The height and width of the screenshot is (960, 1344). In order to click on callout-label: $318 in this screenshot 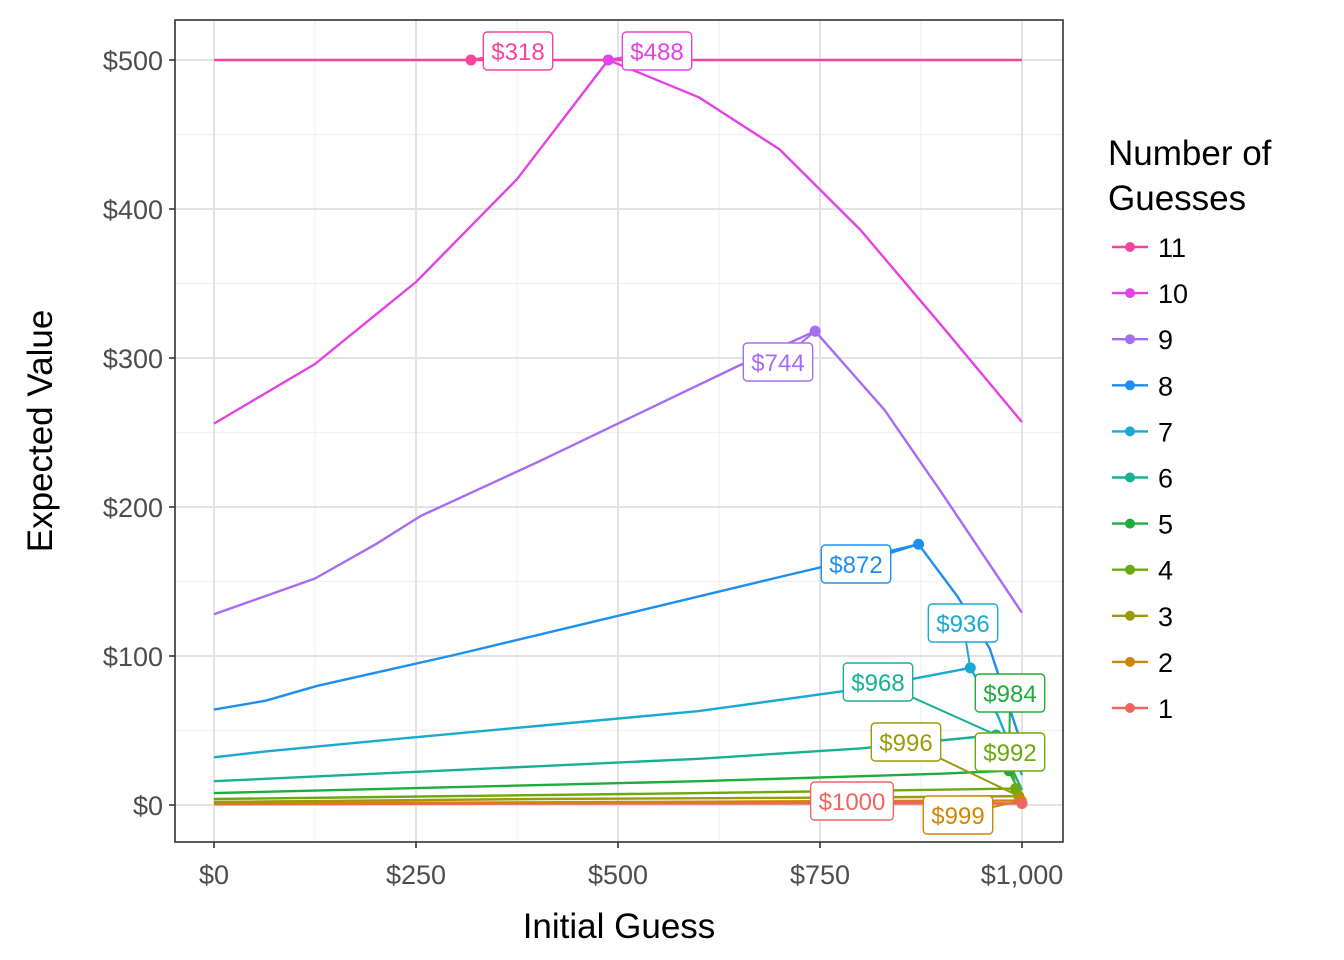, I will do `click(517, 52)`.